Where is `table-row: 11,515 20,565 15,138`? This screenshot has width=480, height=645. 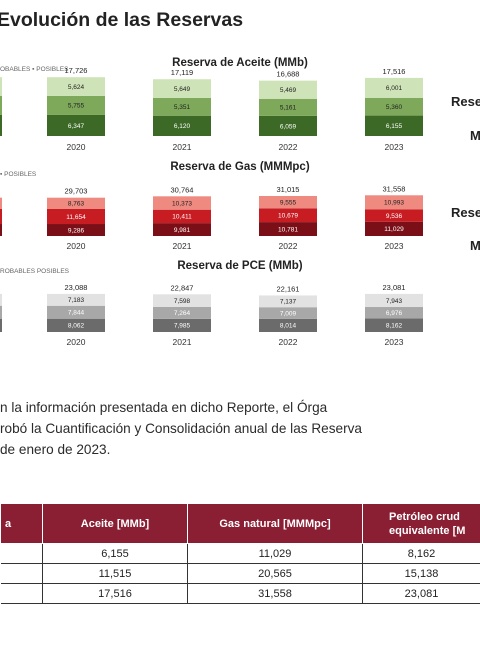 table-row: 11,515 20,565 15,138 is located at coordinates (240, 573).